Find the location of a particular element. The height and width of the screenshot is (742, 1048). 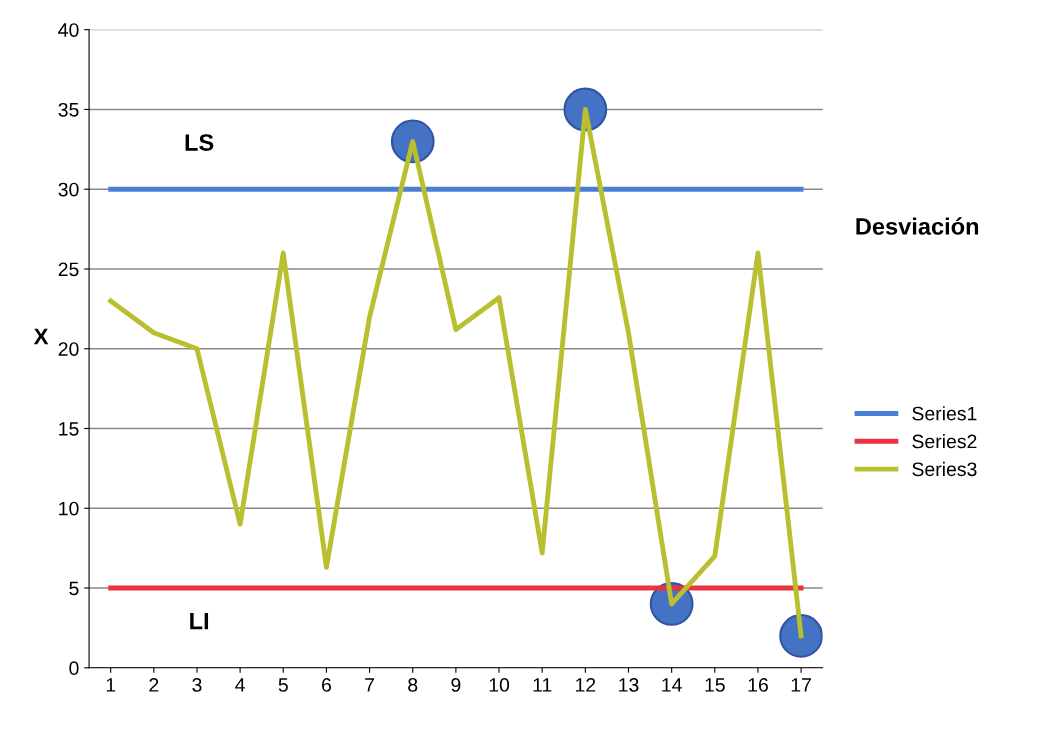

legend-label: Series3 is located at coordinates (944, 469).